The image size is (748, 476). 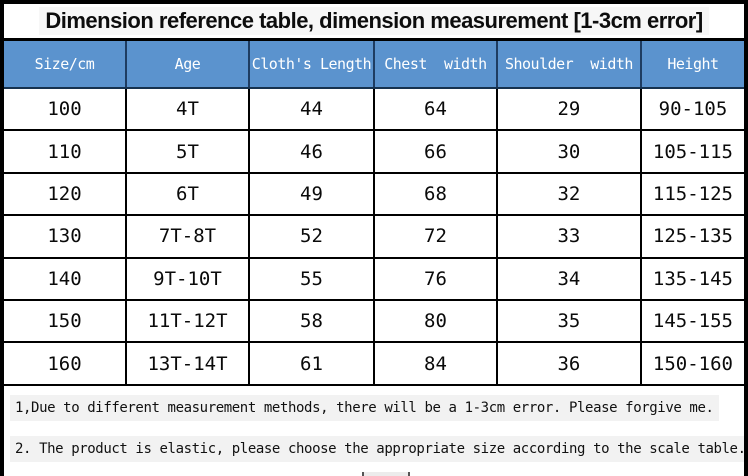 I want to click on table-cell: 6T, so click(x=186, y=194).